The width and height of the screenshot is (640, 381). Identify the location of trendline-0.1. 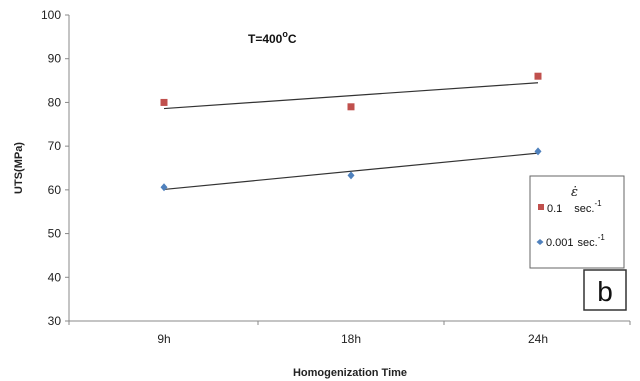
(351, 96).